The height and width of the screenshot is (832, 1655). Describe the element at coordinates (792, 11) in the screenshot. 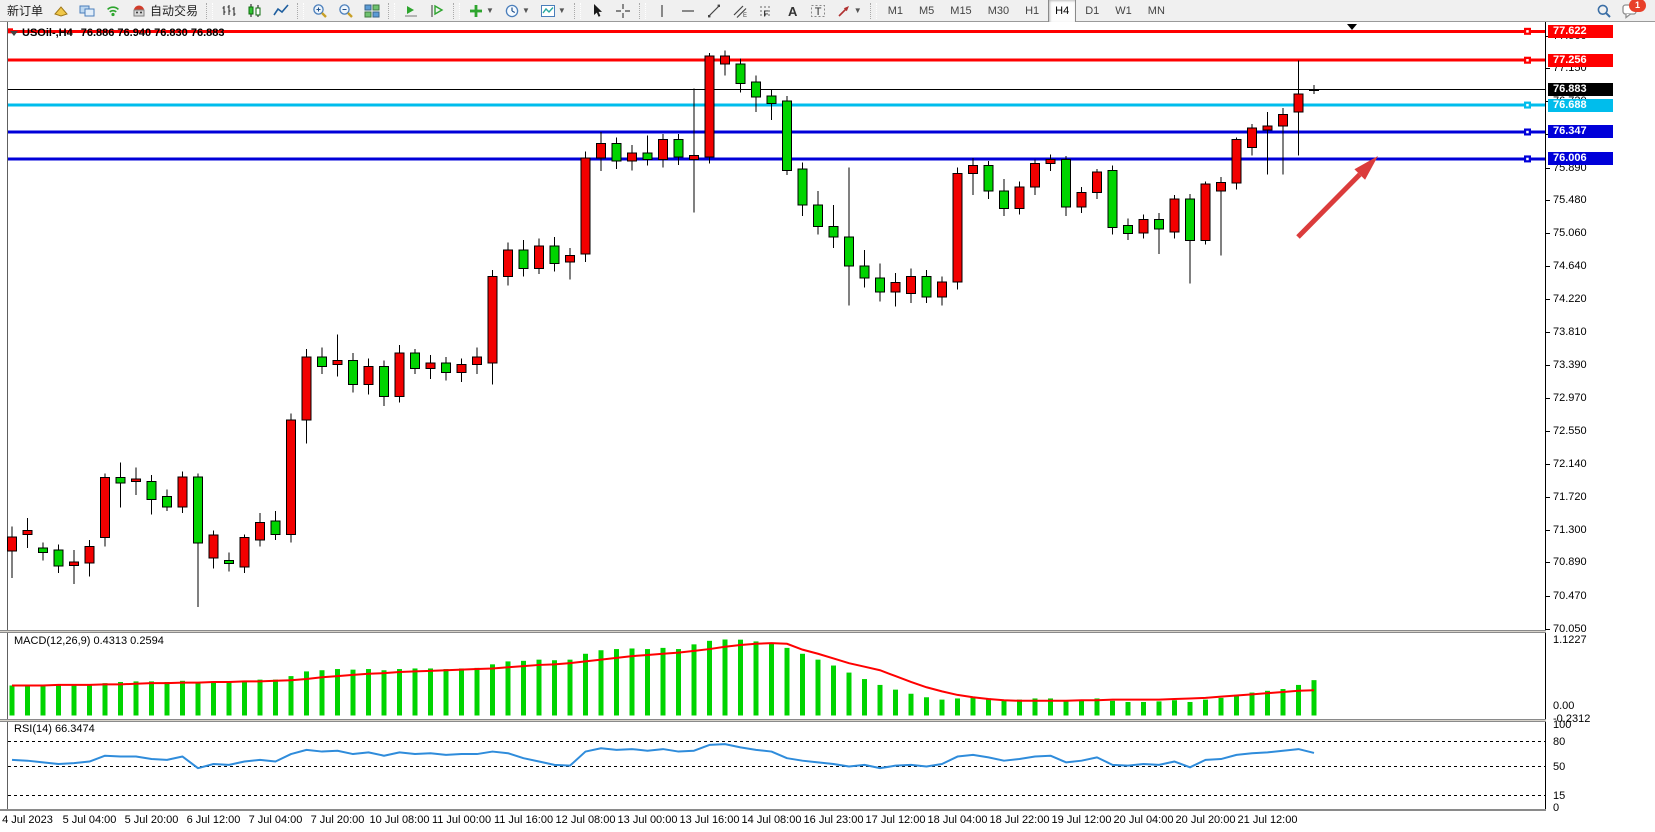

I see `text-button: A` at that location.